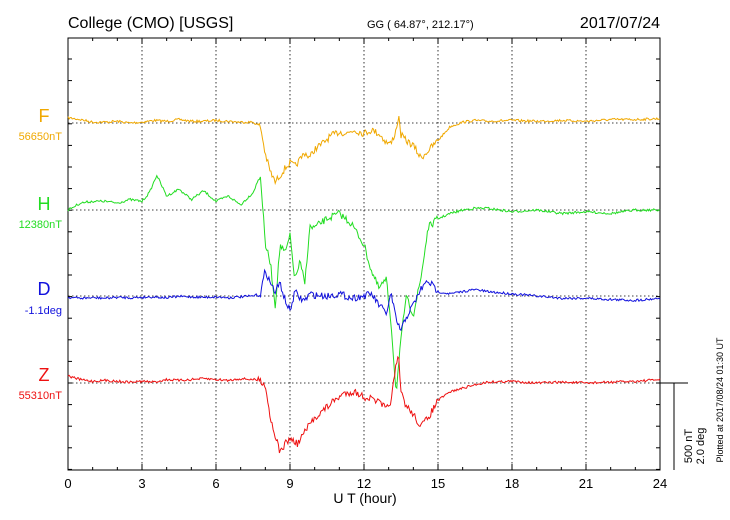 Image resolution: width=730 pixels, height=520 pixels. What do you see at coordinates (620, 23) in the screenshot?
I see `date-label: 2017/07/24` at bounding box center [620, 23].